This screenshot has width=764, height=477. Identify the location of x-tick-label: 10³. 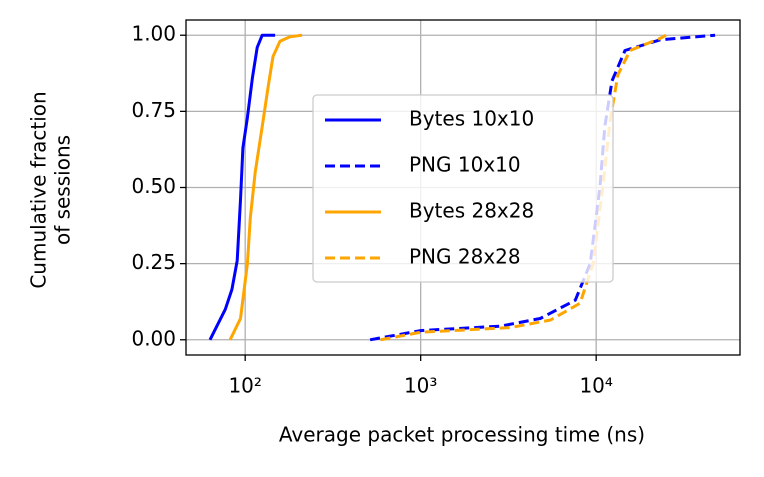
(420, 386).